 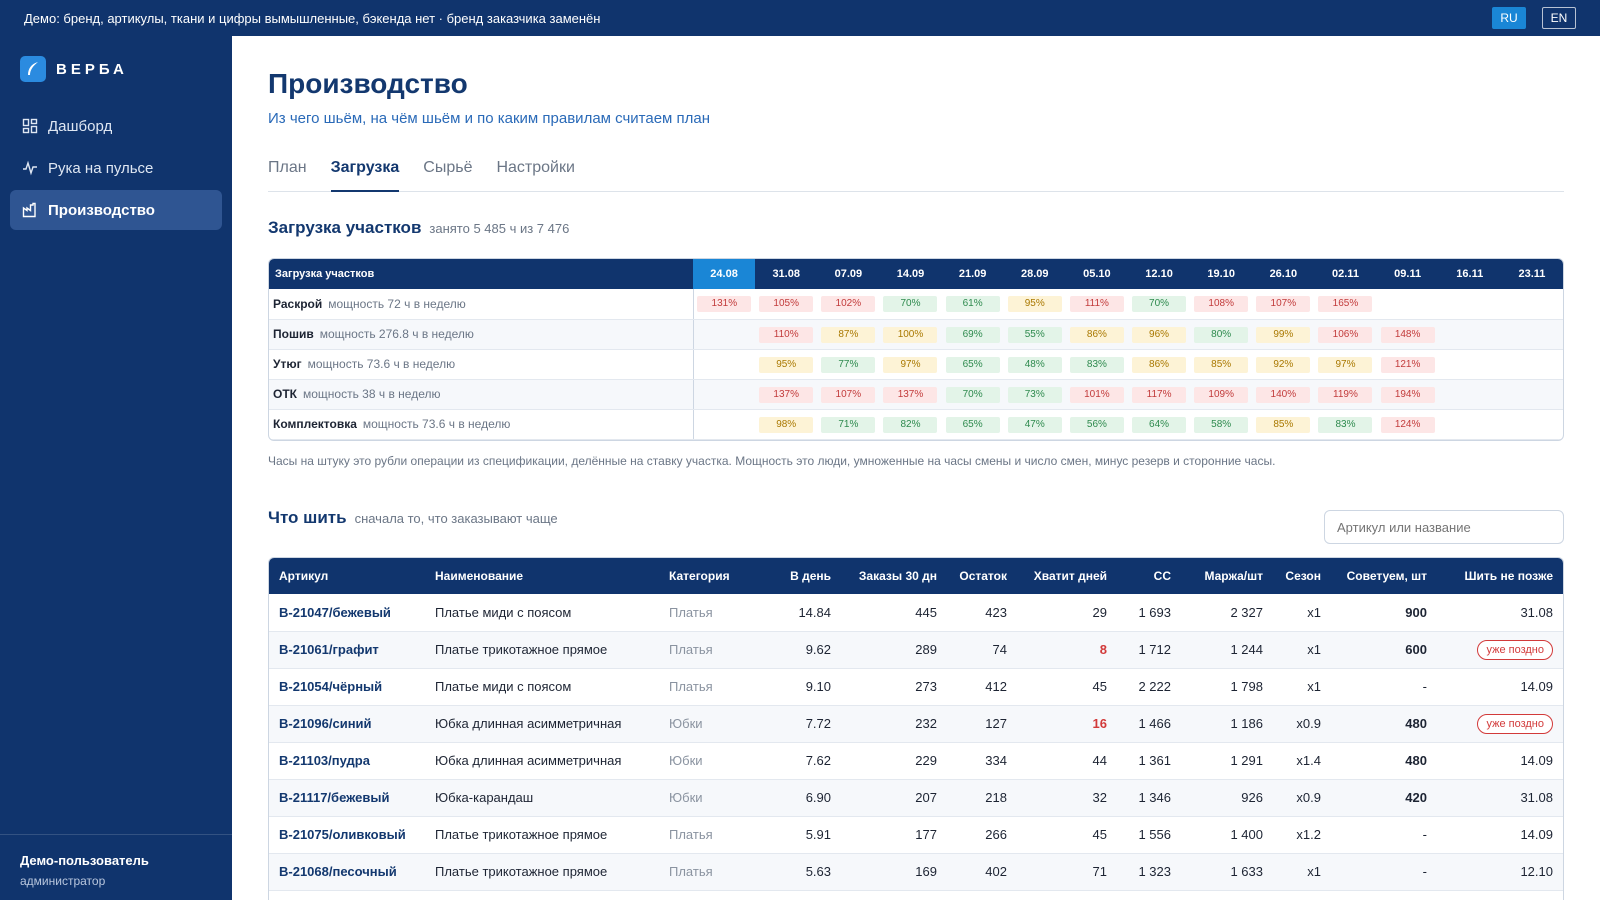 I want to click on stock: 423, so click(x=996, y=612).